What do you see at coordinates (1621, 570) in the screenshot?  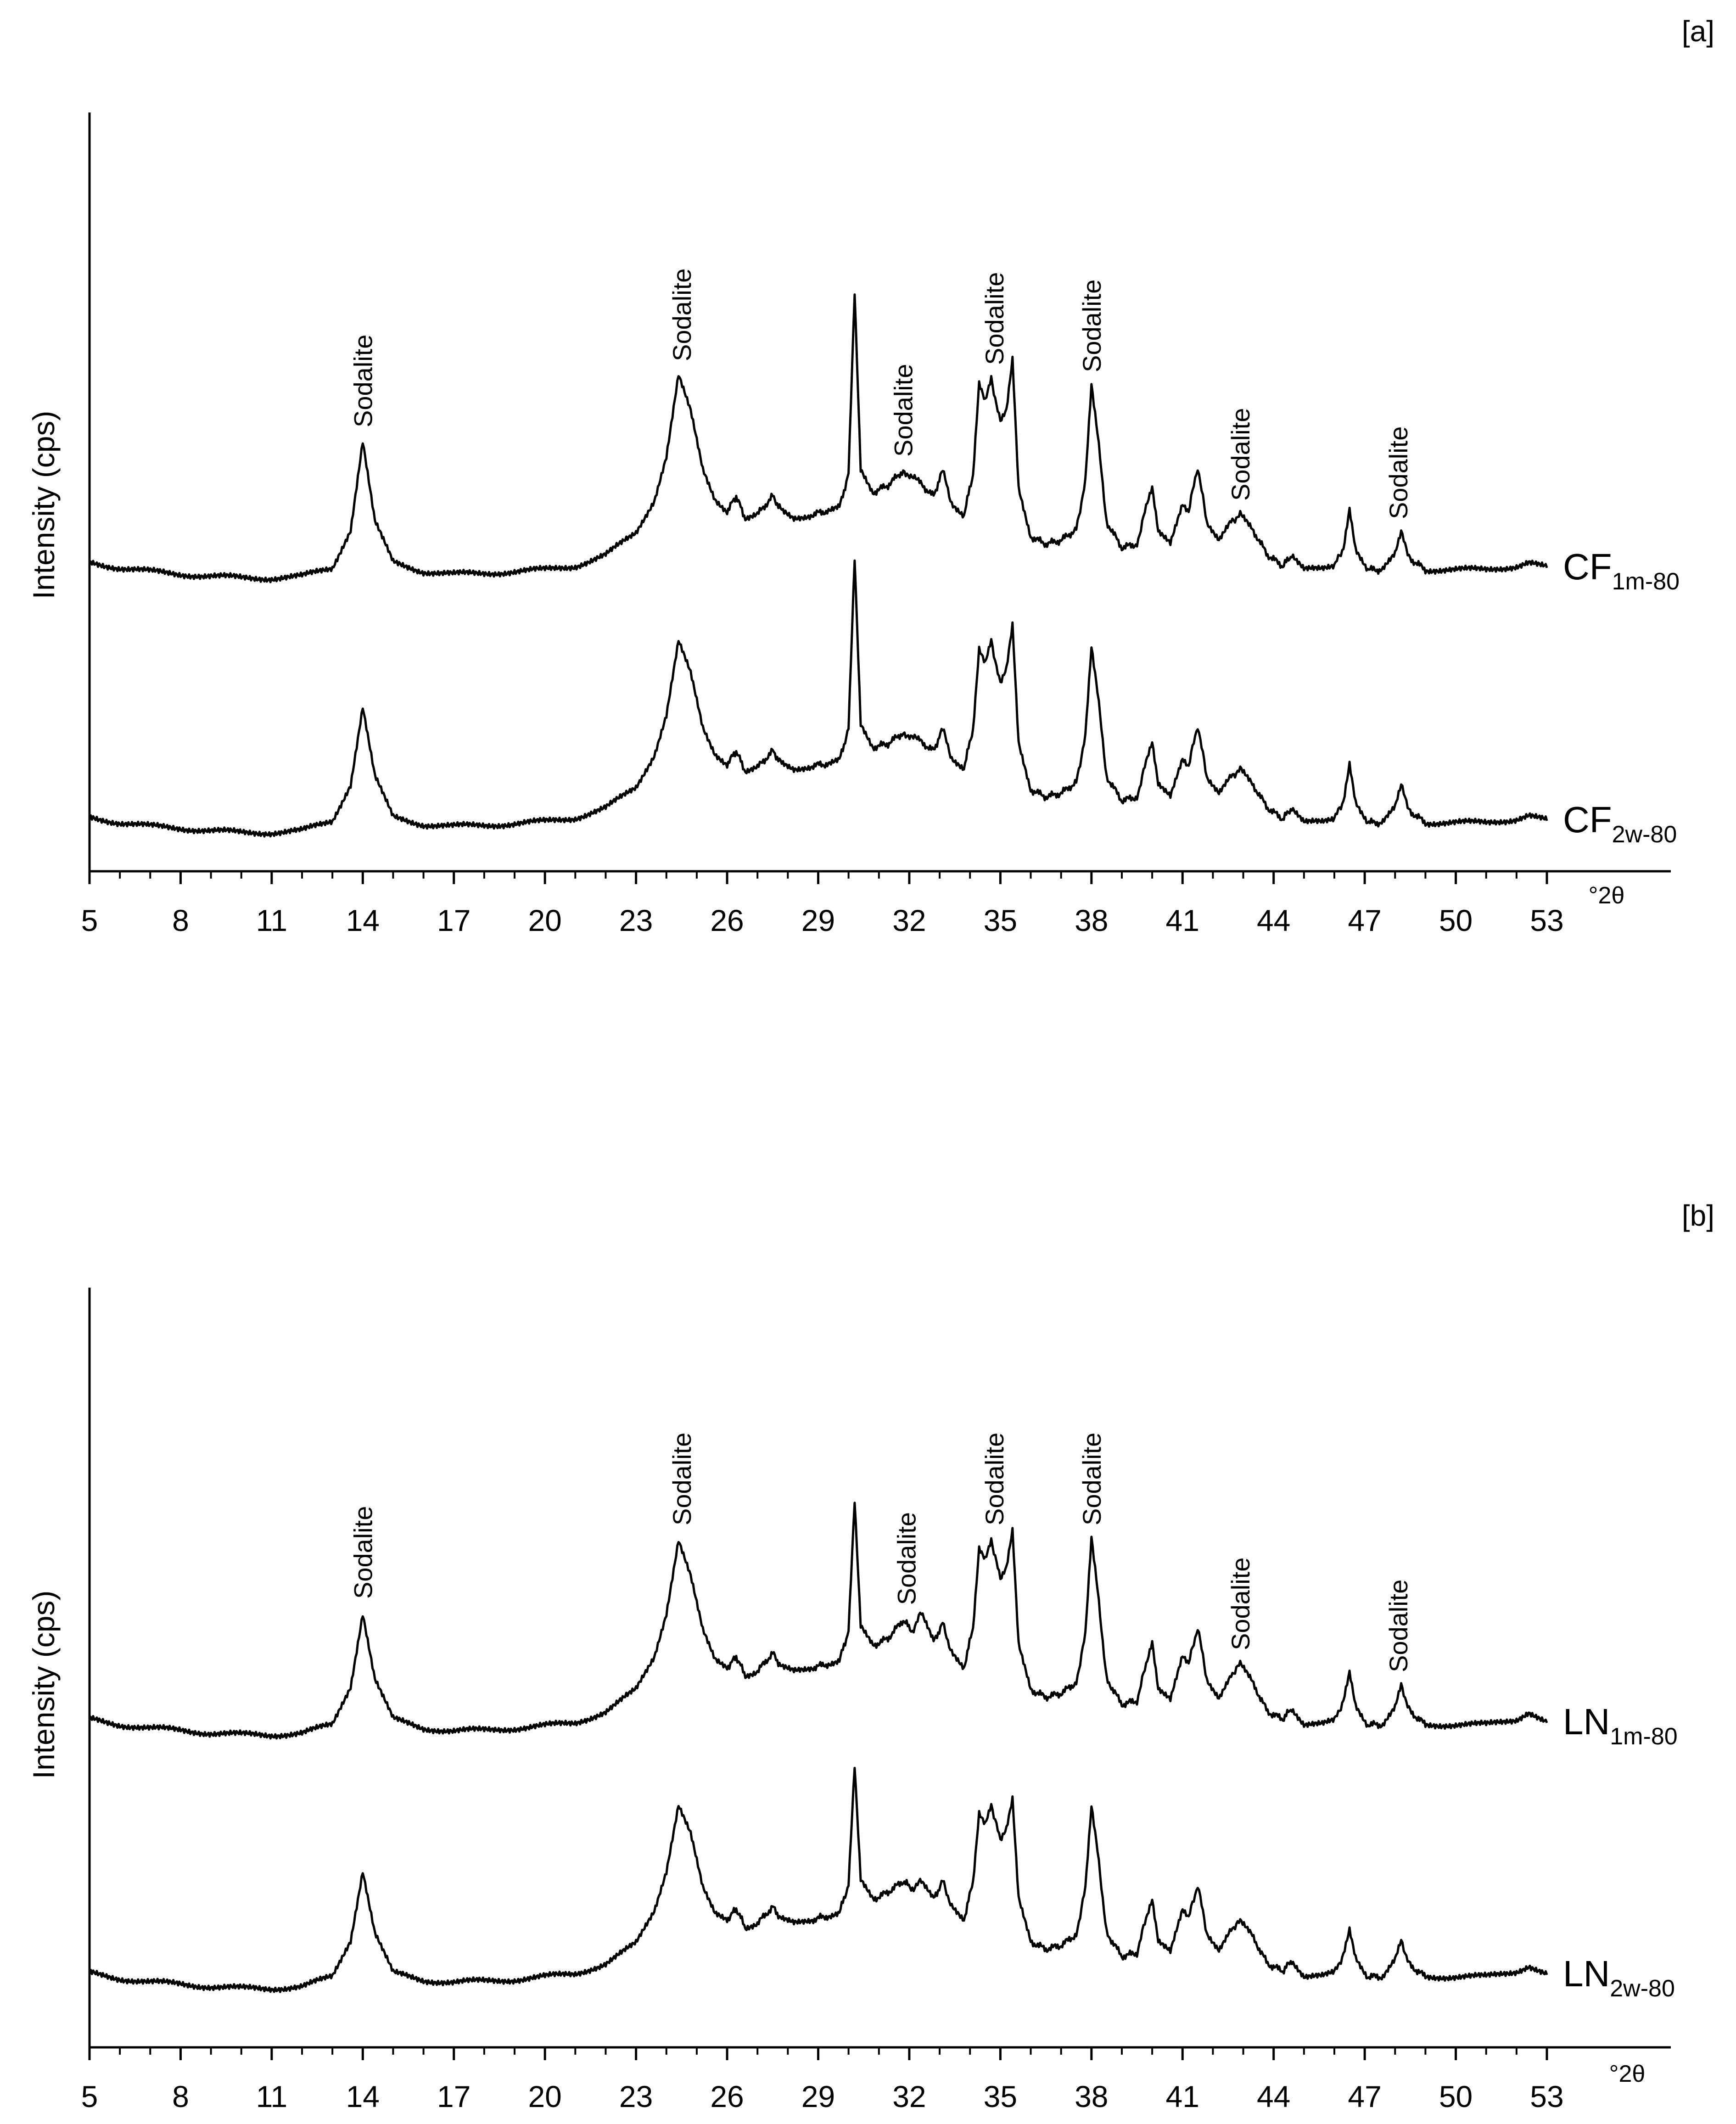 I see `series-label: CF1m-80` at bounding box center [1621, 570].